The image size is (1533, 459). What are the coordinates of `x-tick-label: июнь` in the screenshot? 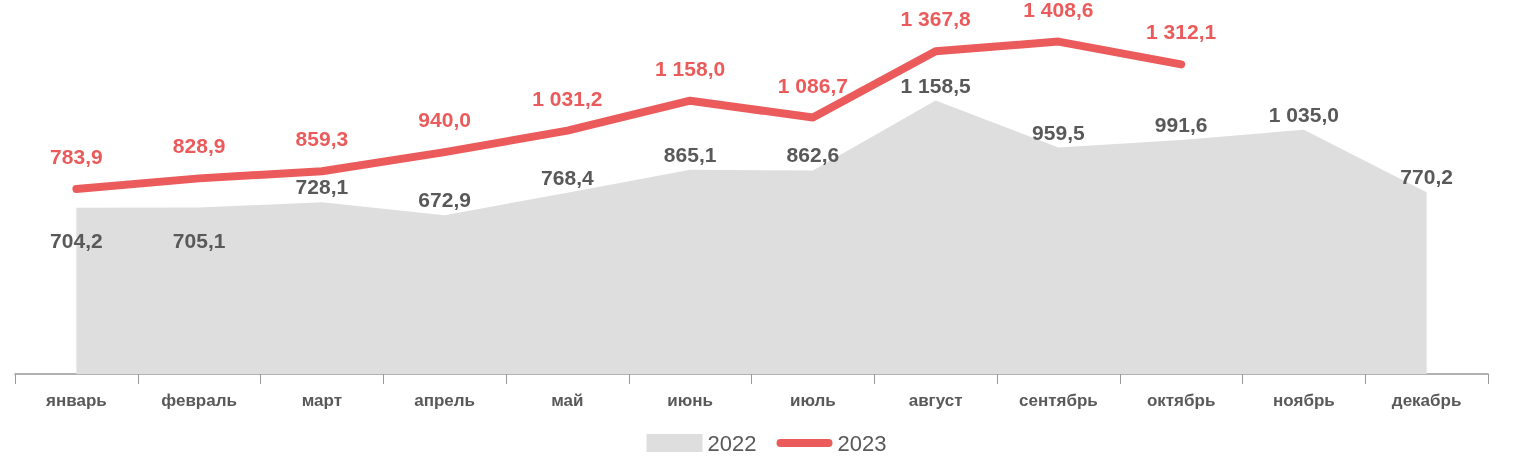 It's located at (690, 400).